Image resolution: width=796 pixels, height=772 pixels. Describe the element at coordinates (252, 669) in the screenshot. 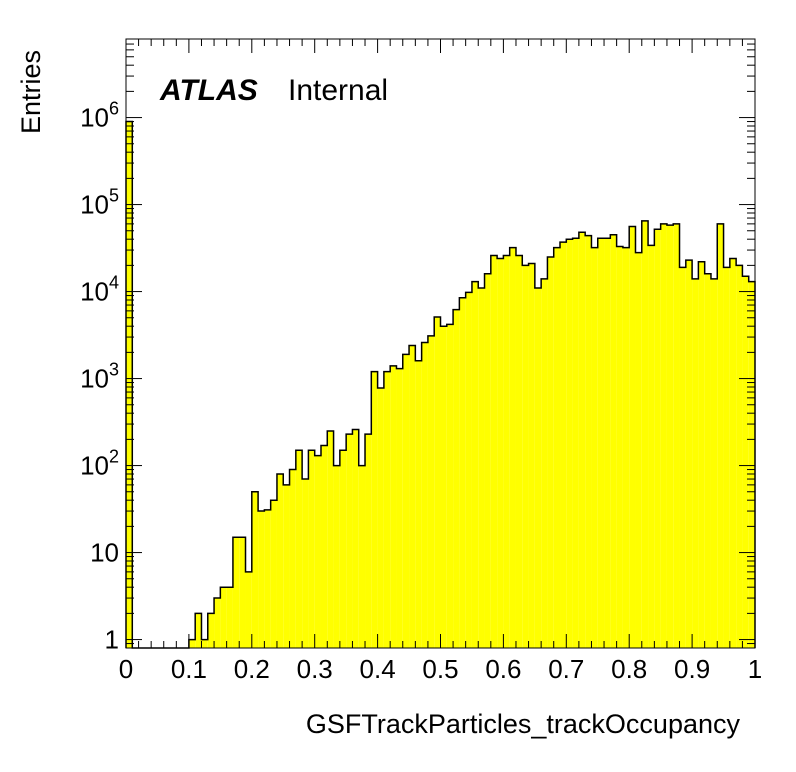

I see `x-tick-label: 0.2` at that location.